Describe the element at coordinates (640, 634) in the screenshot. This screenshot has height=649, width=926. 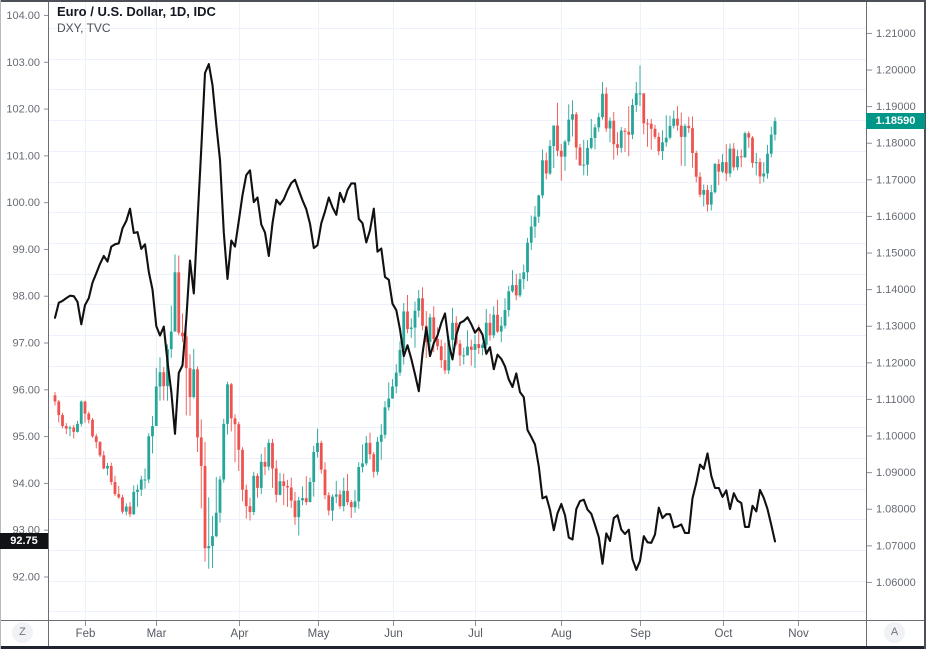
I see `month-label-sep: Sep` at that location.